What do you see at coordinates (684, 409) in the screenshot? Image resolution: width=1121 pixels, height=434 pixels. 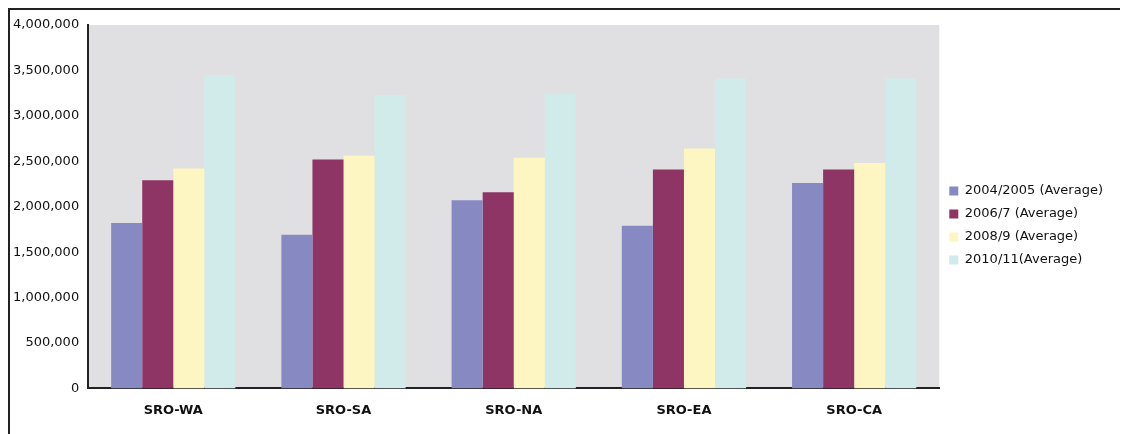 I see `x-tick-label: SRO-EA` at bounding box center [684, 409].